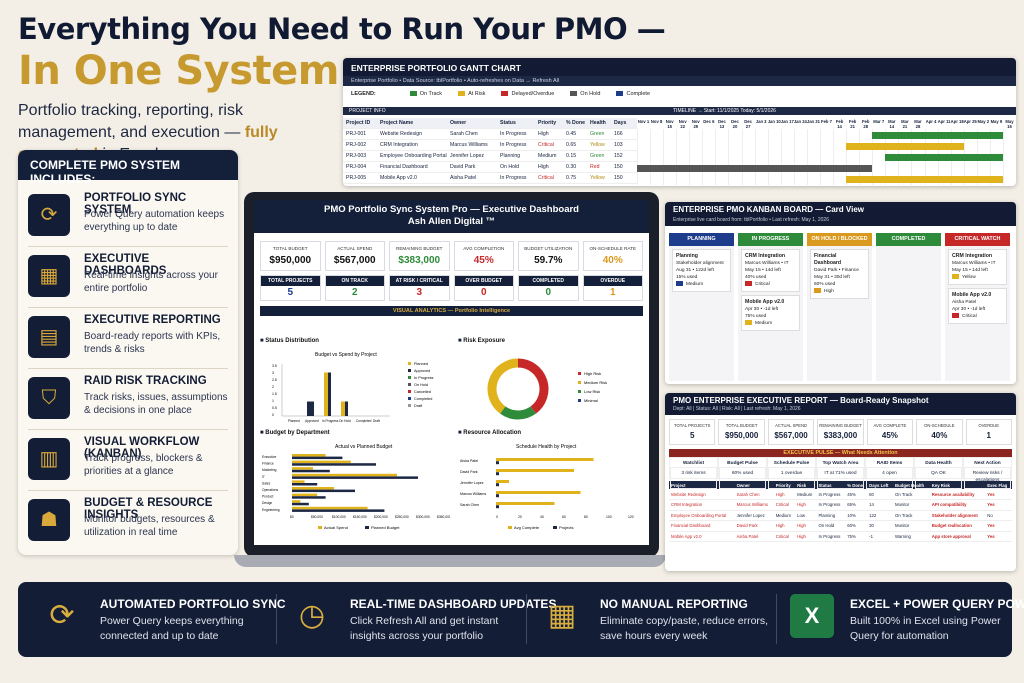 Image resolution: width=1024 pixels, height=683 pixels. I want to click on gantt-cell: PRJ-003, so click(356, 156).